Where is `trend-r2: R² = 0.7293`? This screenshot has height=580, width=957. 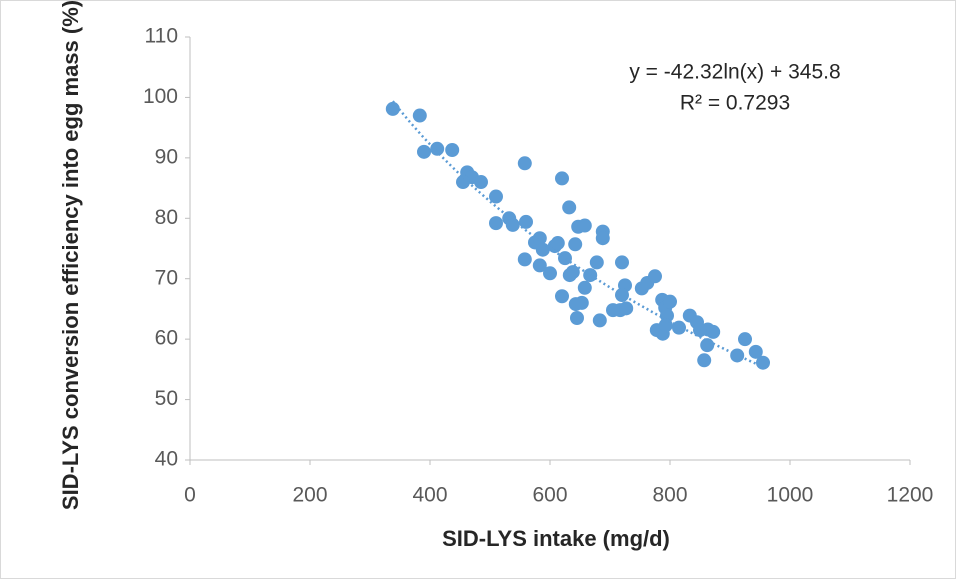
trend-r2: R² = 0.7293 is located at coordinates (735, 103).